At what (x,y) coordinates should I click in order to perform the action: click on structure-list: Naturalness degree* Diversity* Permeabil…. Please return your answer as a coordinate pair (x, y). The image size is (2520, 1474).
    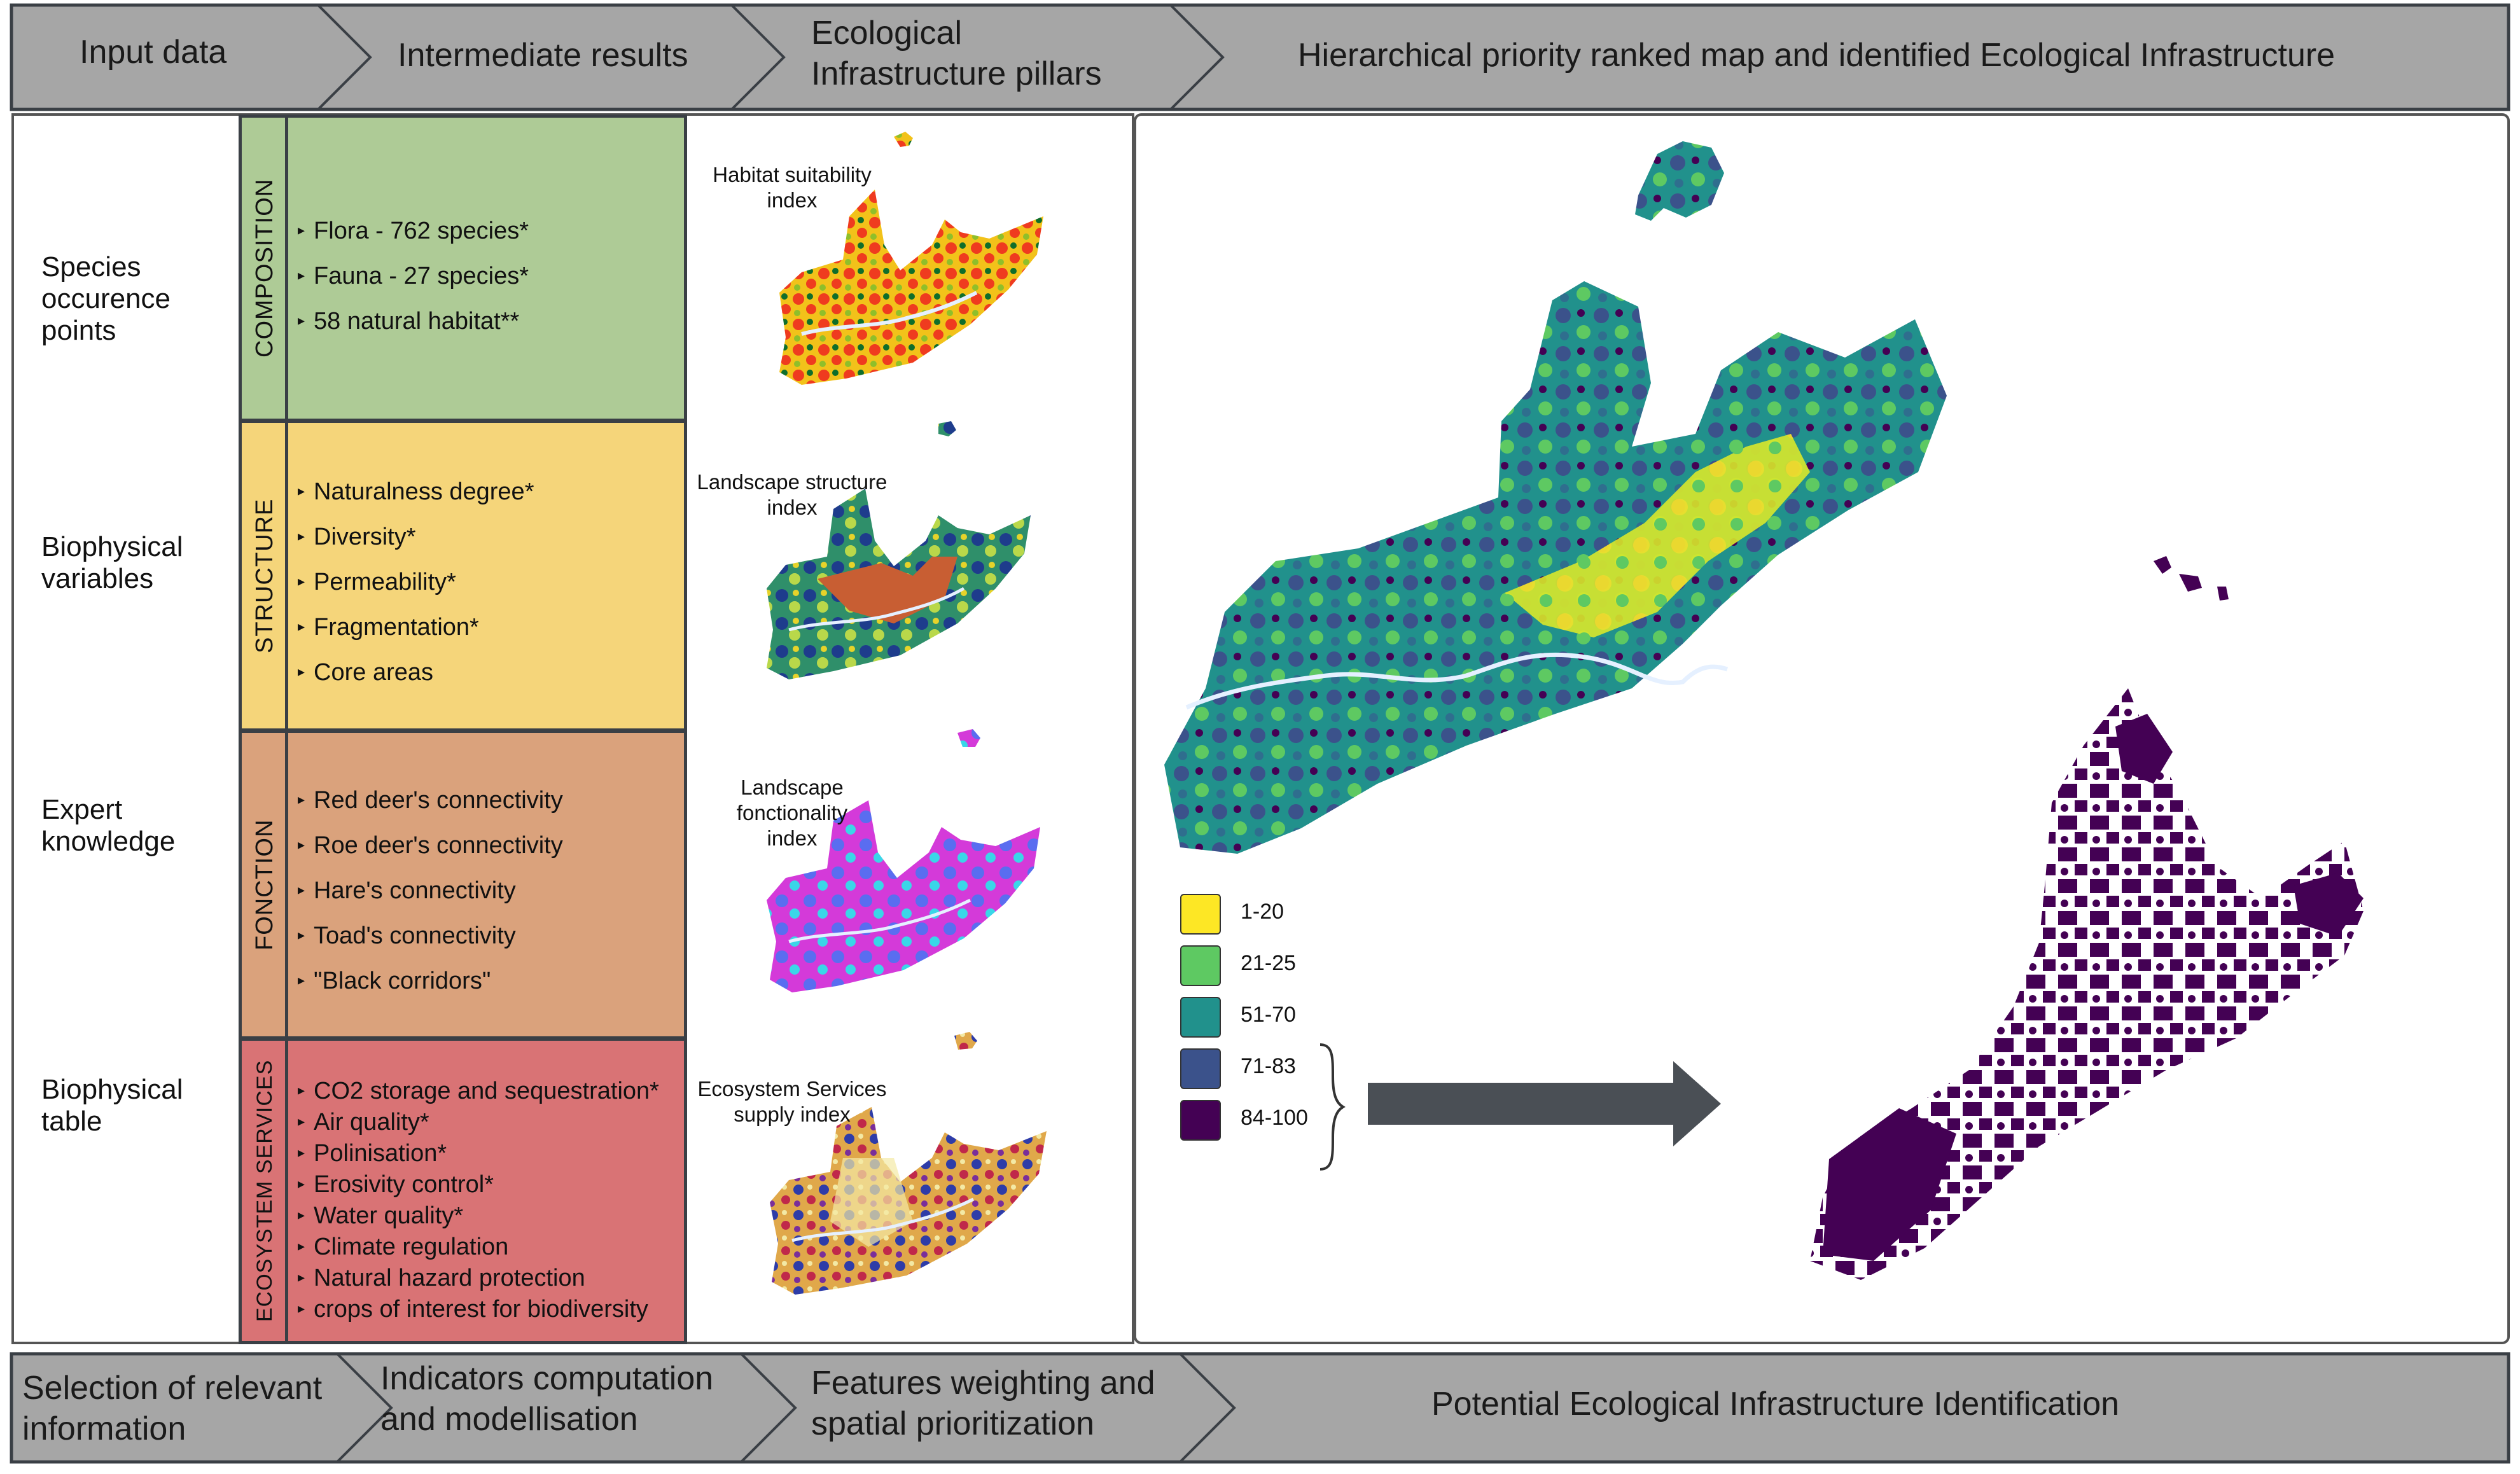
    Looking at the image, I should click on (416, 584).